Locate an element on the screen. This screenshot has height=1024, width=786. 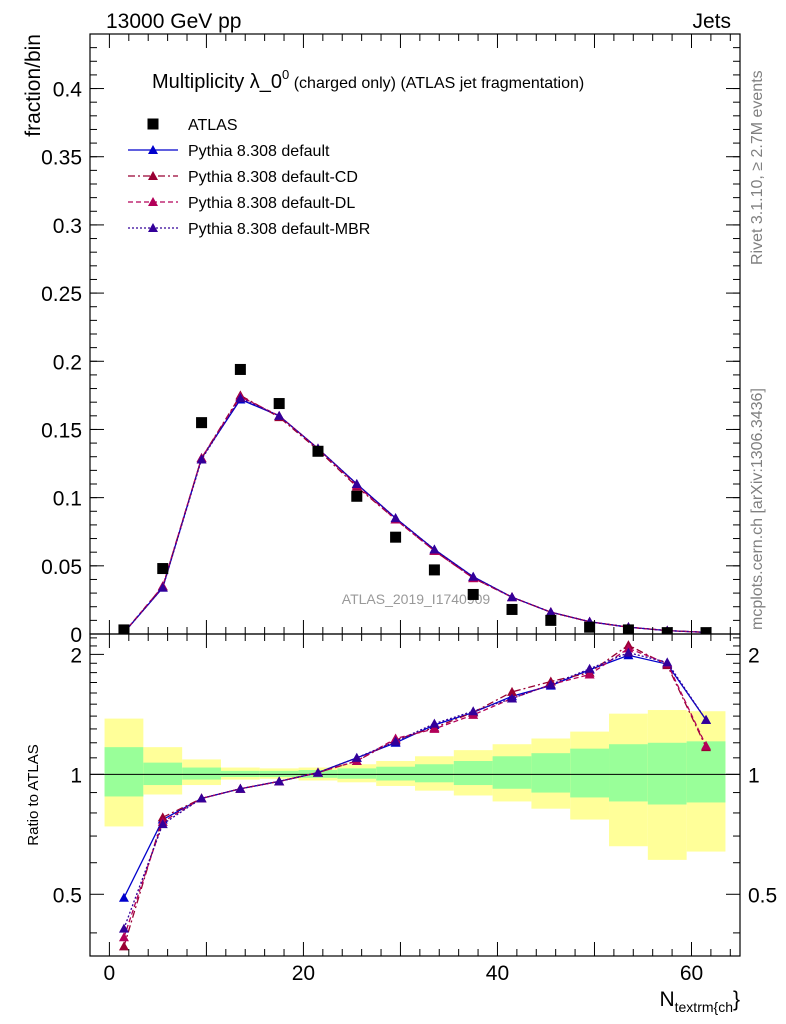
legend-marker-dl is located at coordinates (153, 201).